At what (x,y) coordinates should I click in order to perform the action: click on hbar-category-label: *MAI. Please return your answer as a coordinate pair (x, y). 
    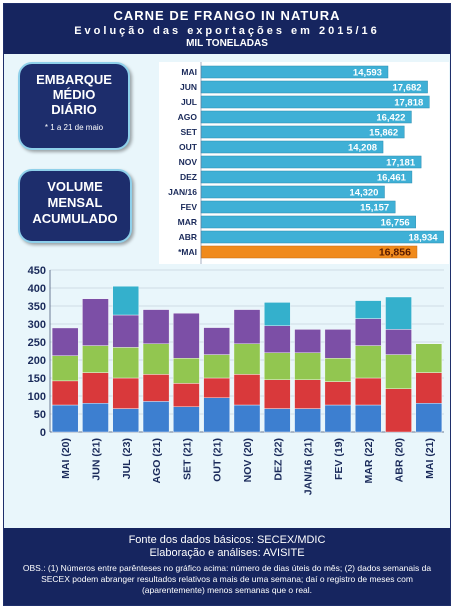
    Looking at the image, I should click on (187, 252).